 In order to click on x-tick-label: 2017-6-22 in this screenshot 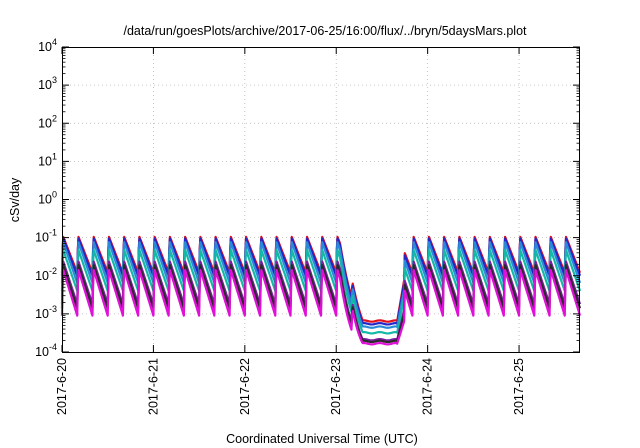, I will do `click(245, 386)`.